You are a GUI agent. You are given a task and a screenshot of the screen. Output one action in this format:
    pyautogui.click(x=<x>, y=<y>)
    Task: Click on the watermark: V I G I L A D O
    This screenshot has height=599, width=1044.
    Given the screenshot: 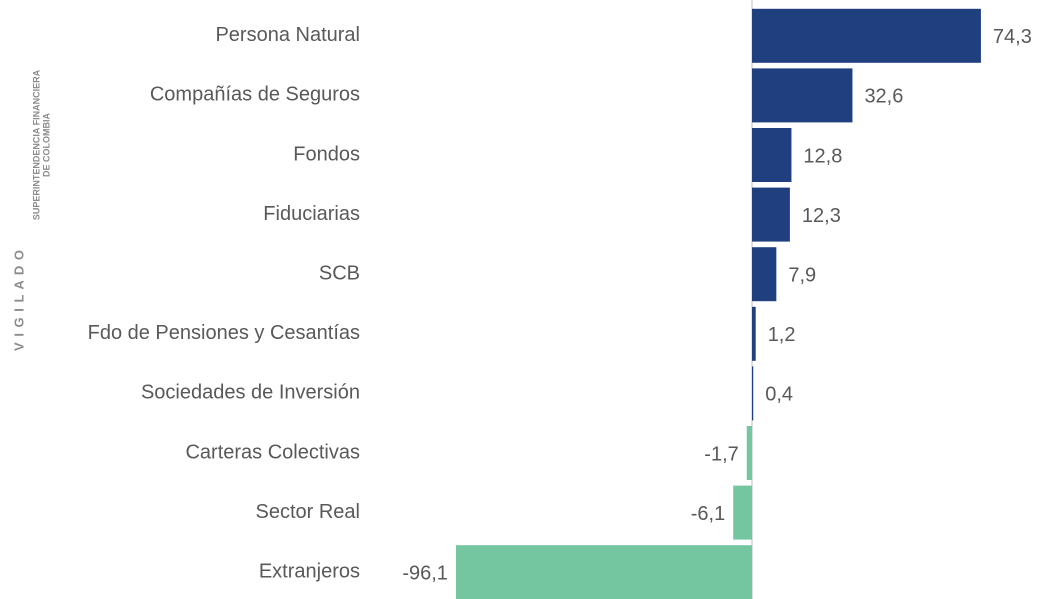 What is the action you would take?
    pyautogui.click(x=18, y=300)
    